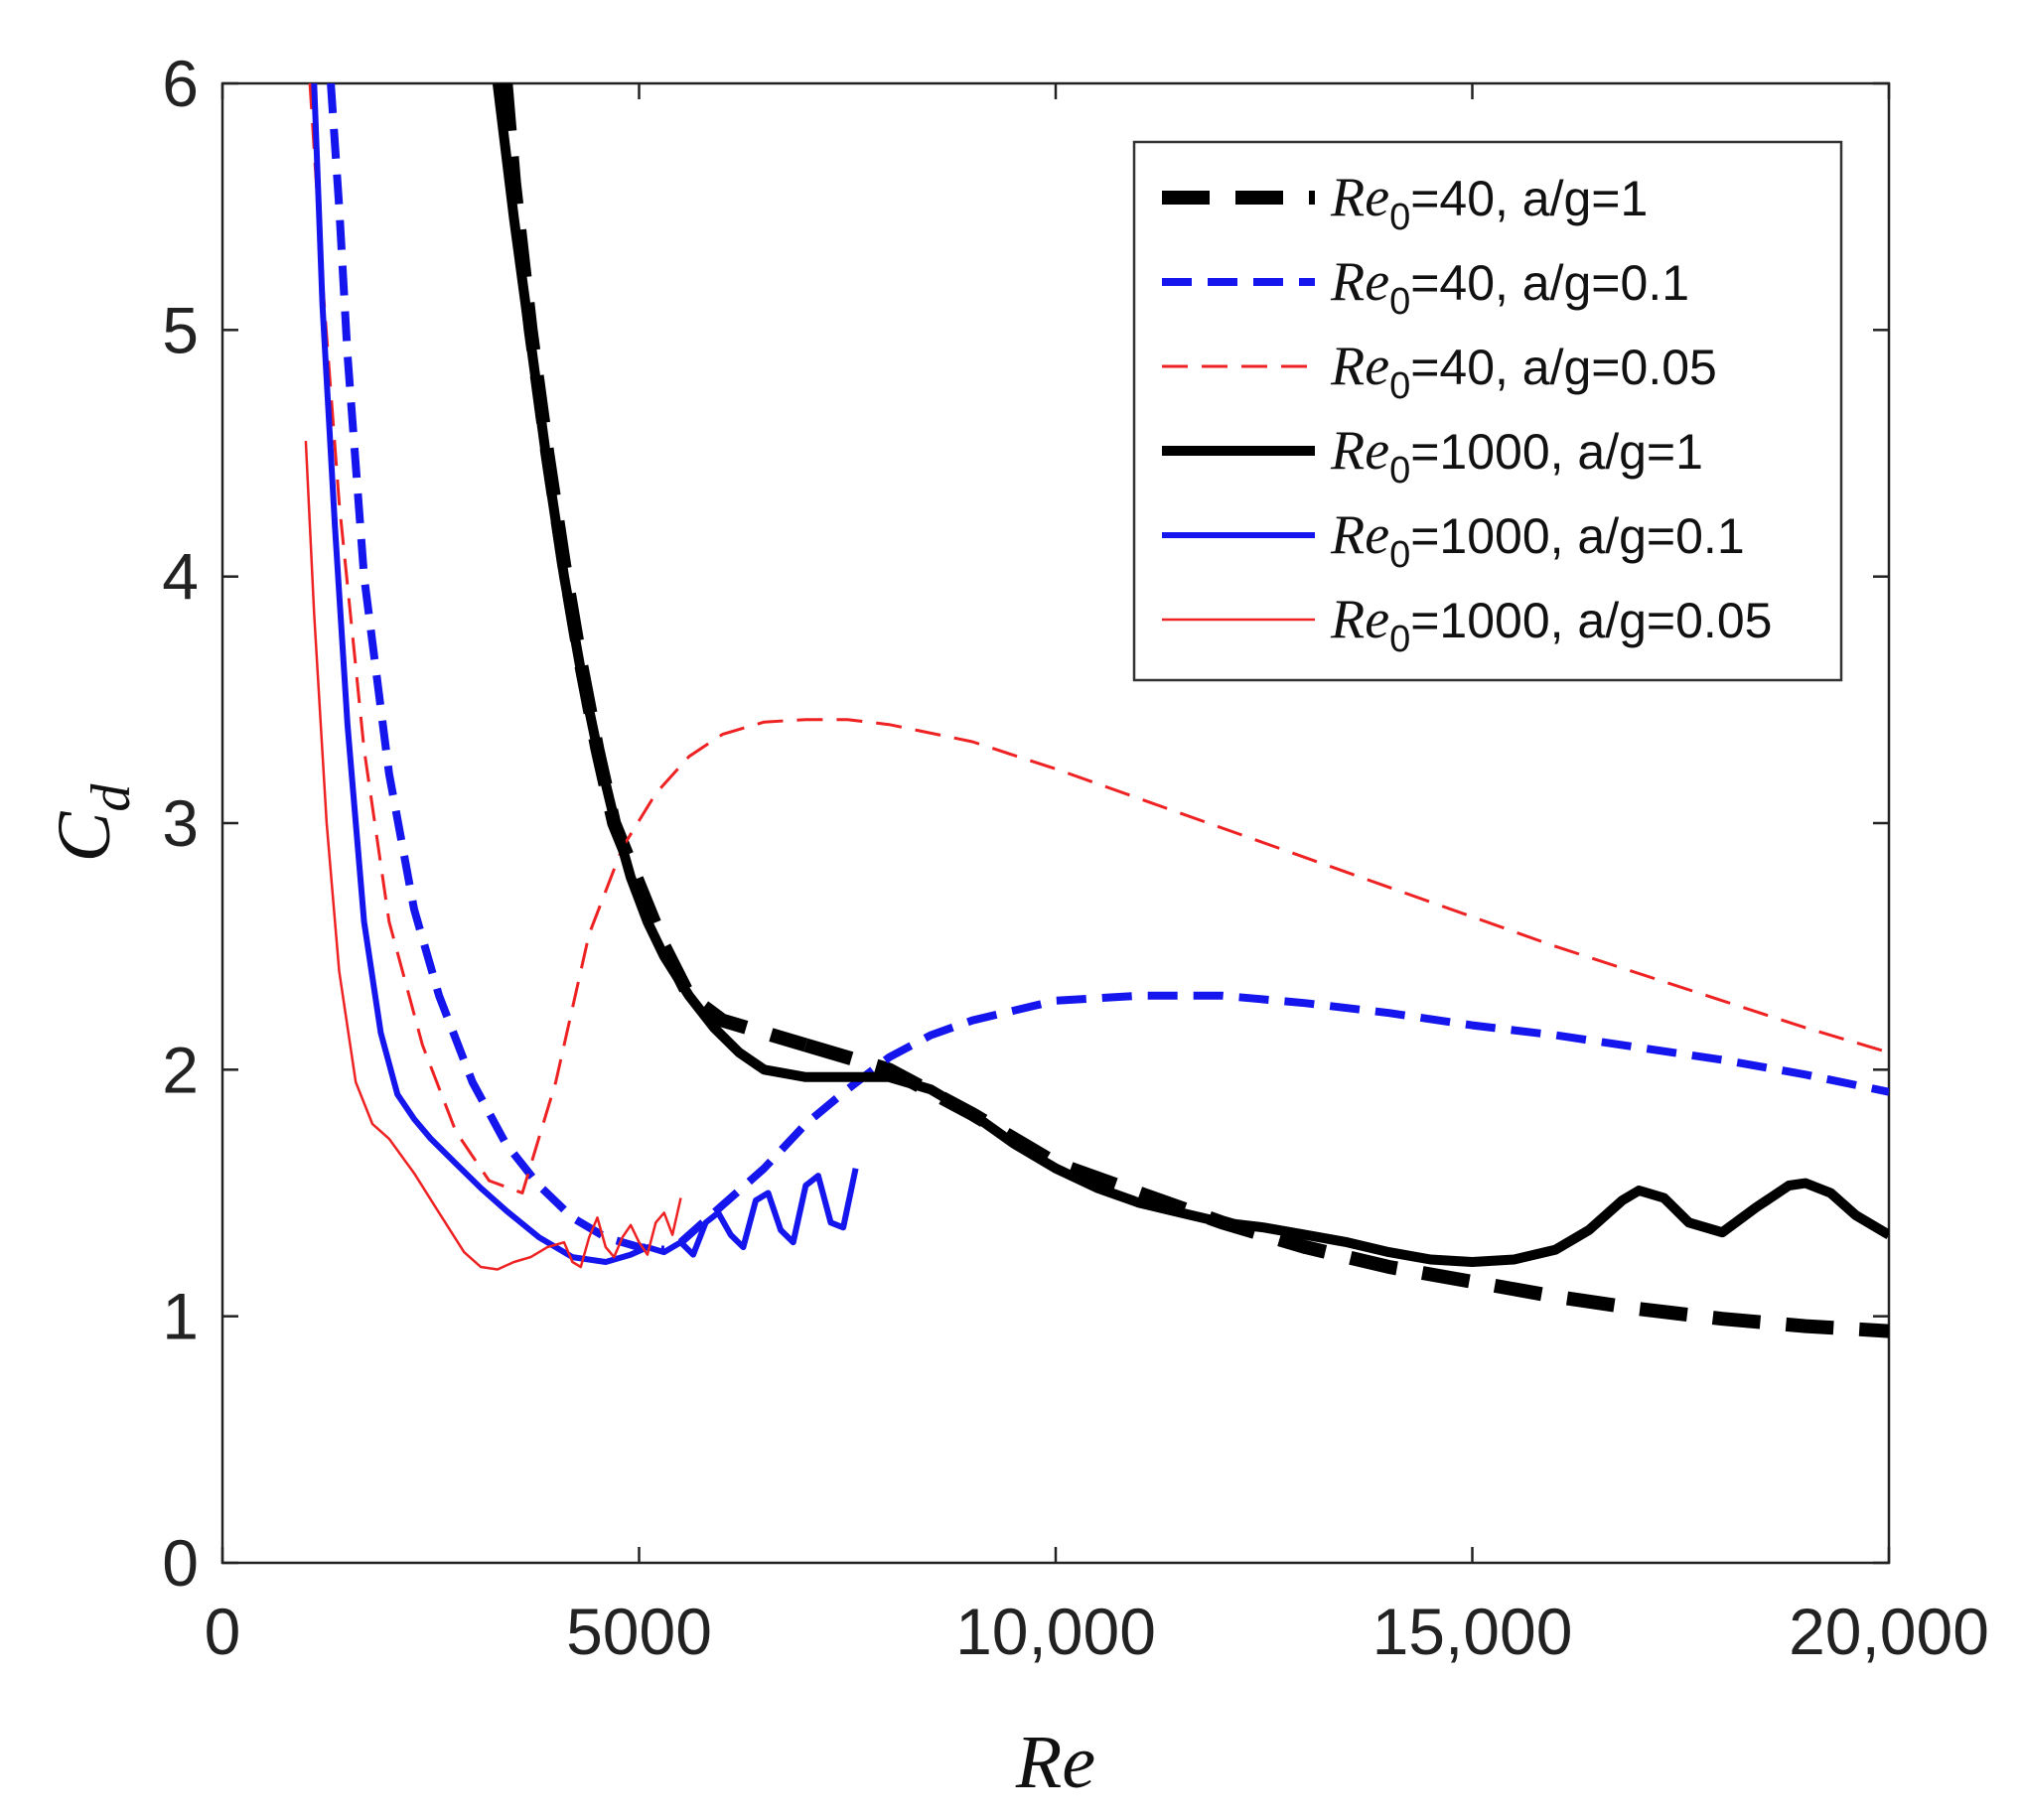 Image resolution: width=2021 pixels, height=1820 pixels. What do you see at coordinates (639, 1631) in the screenshot?
I see `x-tick-label: 5000` at bounding box center [639, 1631].